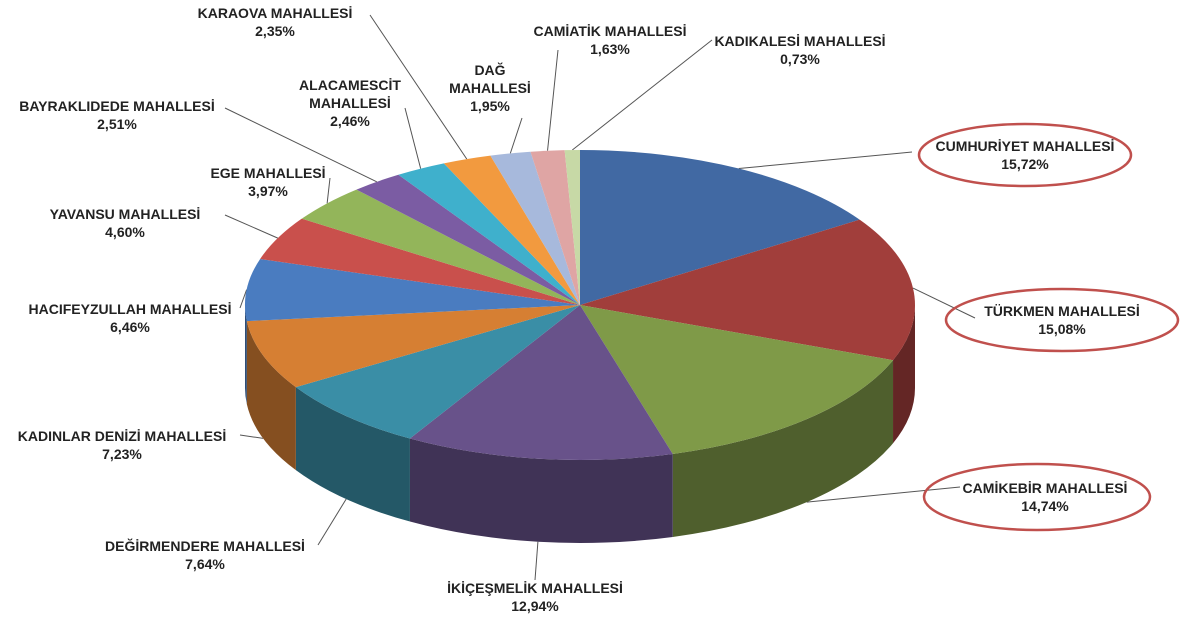 This screenshot has height=625, width=1187. I want to click on data-label: ALACAMESCİT MAHALLESİ 2,46%, so click(350, 103).